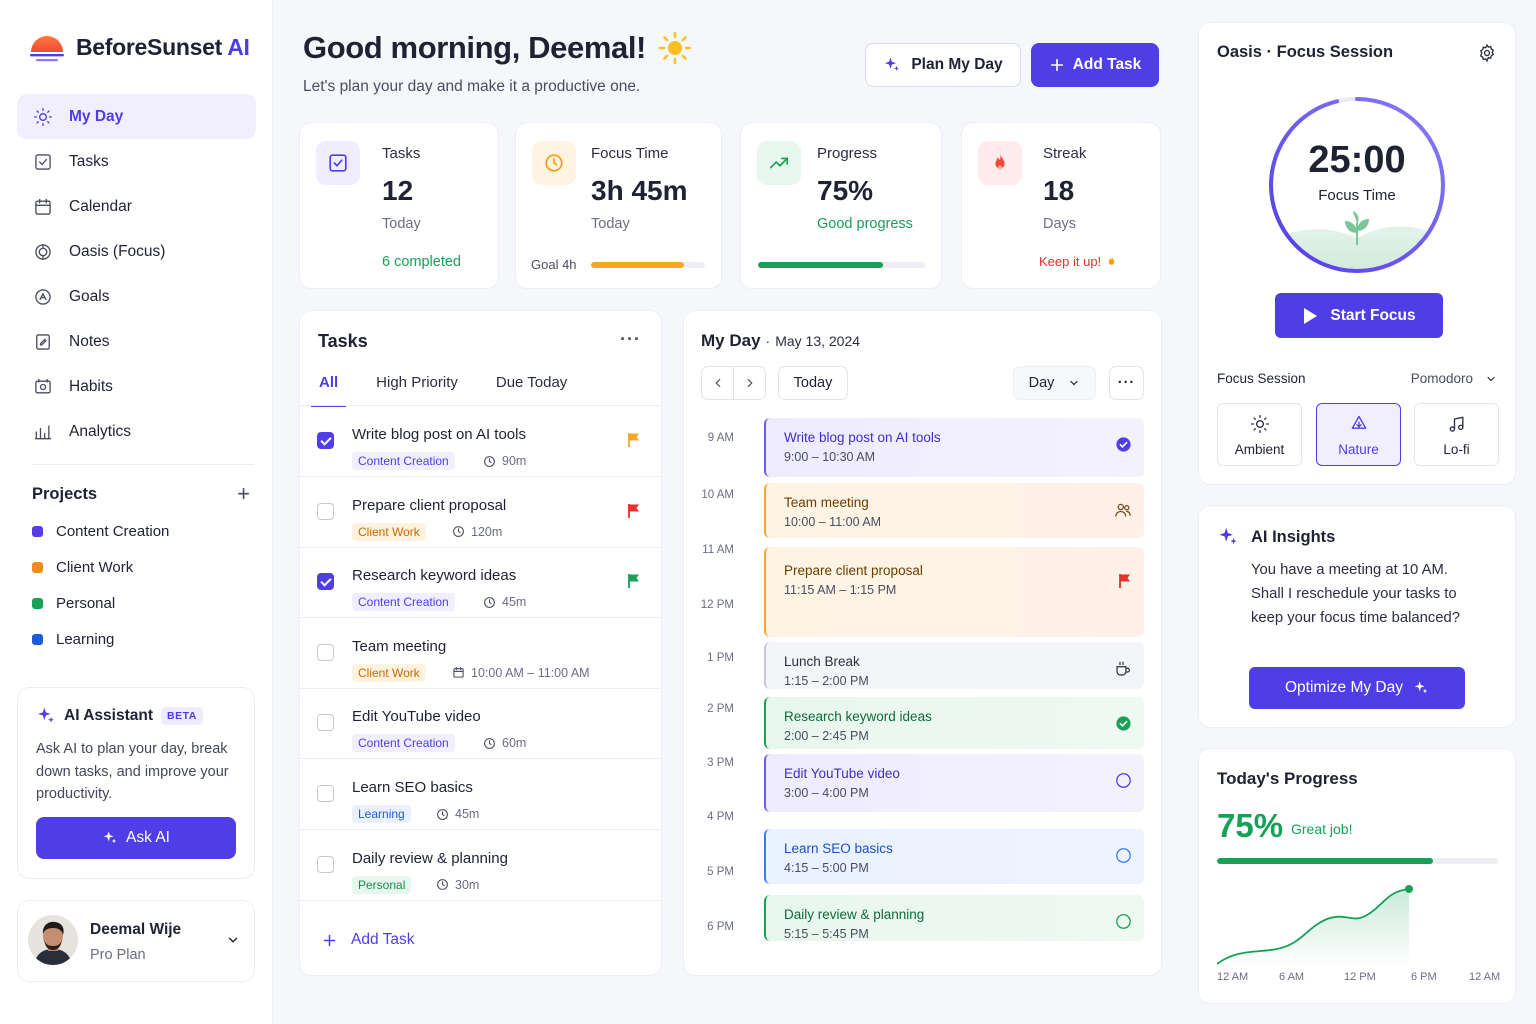 Image resolution: width=1536 pixels, height=1024 pixels. What do you see at coordinates (1126, 383) in the screenshot?
I see `schedule-more-icon: ···` at bounding box center [1126, 383].